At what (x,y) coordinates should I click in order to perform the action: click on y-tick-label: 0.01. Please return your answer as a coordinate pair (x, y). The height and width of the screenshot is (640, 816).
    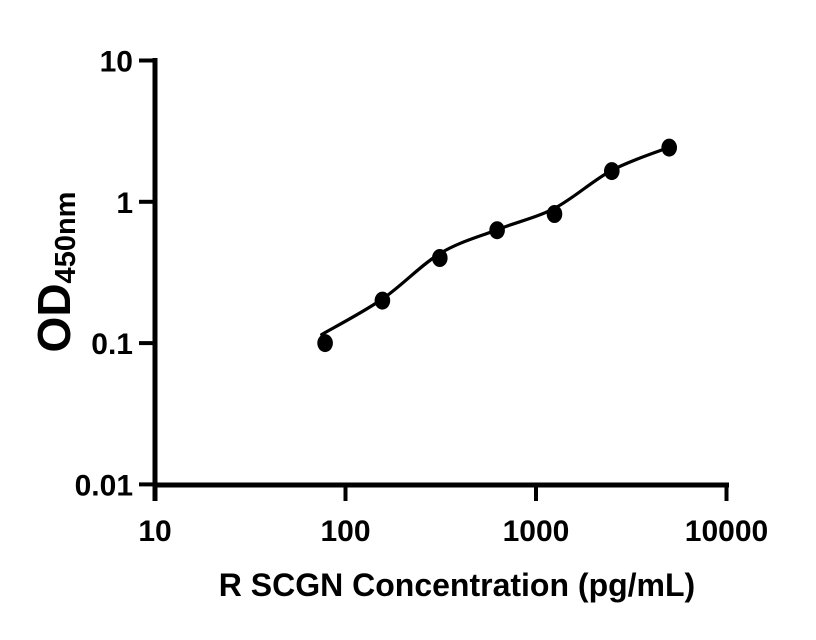
    Looking at the image, I should click on (104, 485).